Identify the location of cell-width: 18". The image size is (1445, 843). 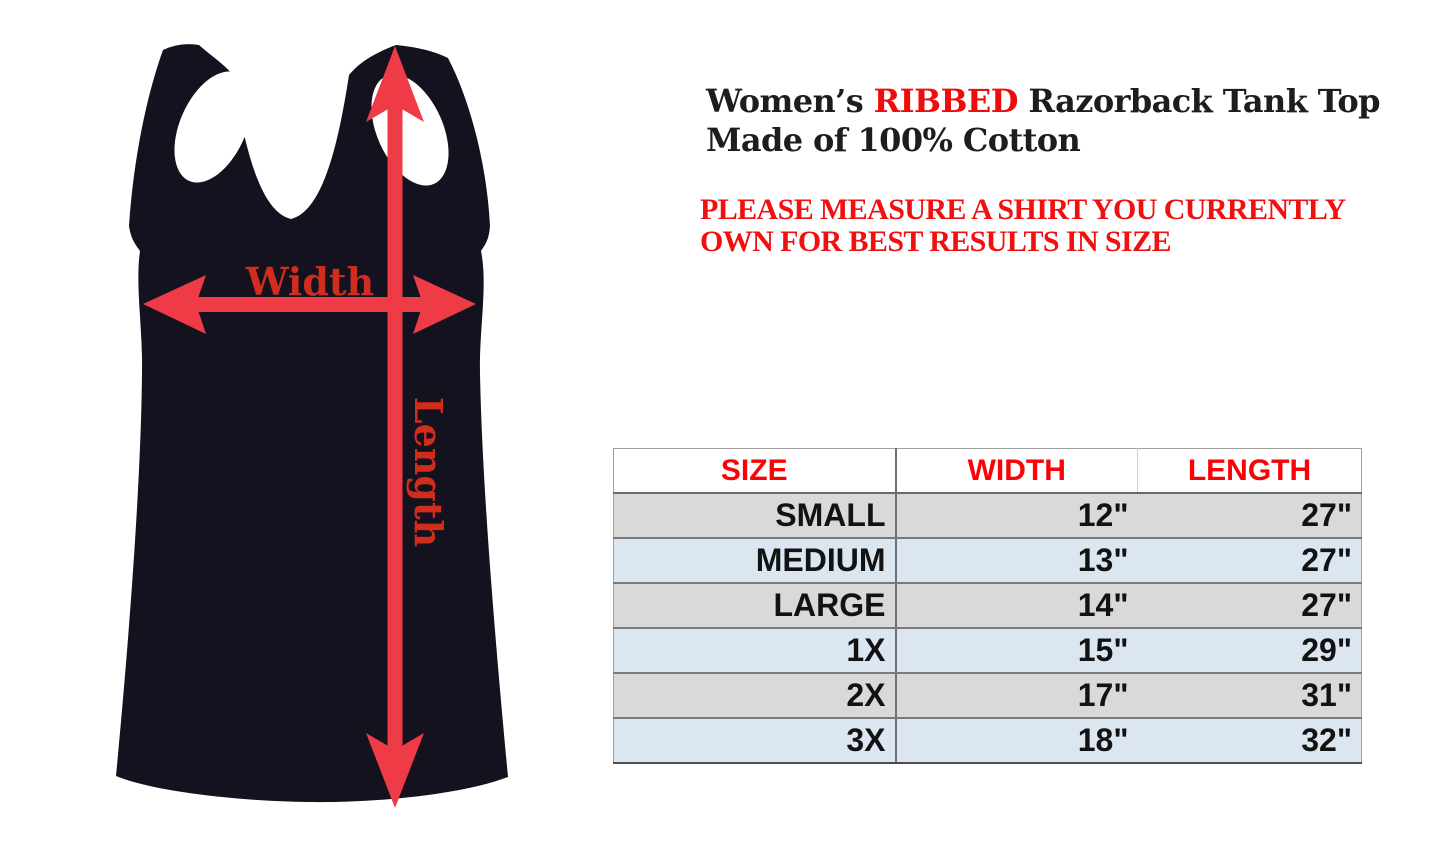
(1016, 741).